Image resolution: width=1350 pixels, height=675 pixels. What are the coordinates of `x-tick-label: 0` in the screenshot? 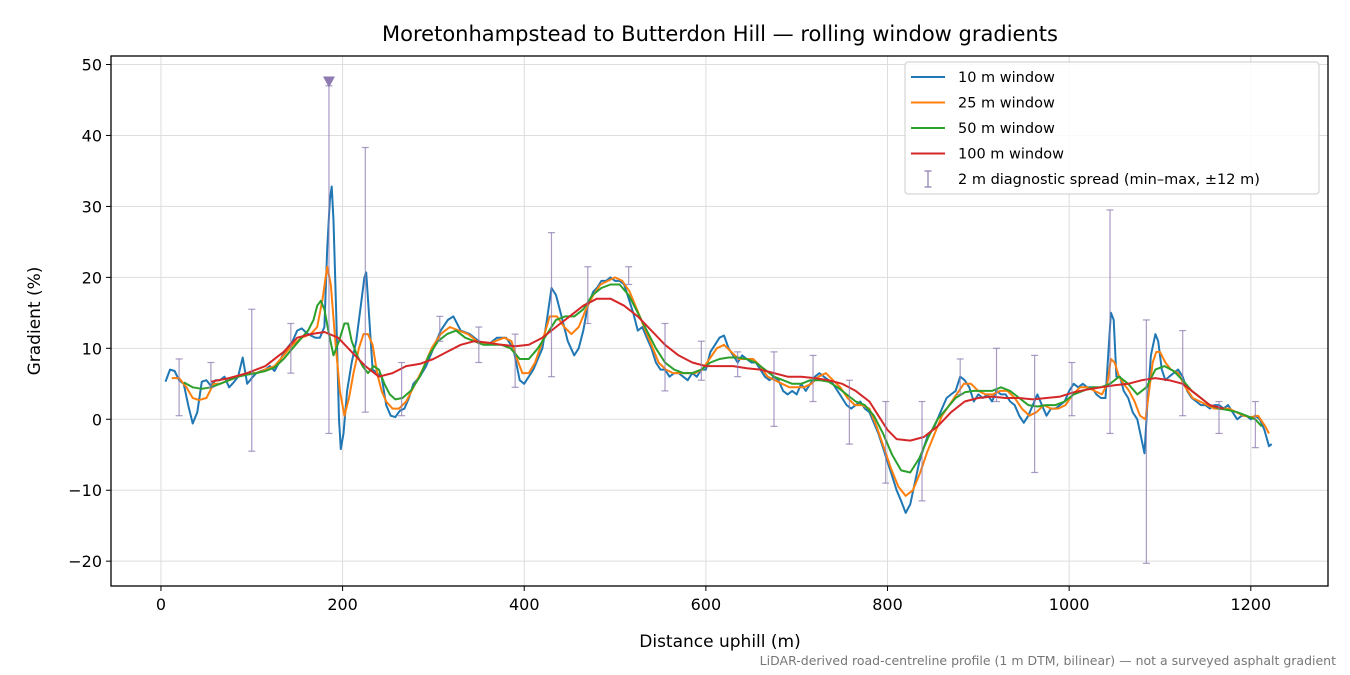 It's located at (161, 604).